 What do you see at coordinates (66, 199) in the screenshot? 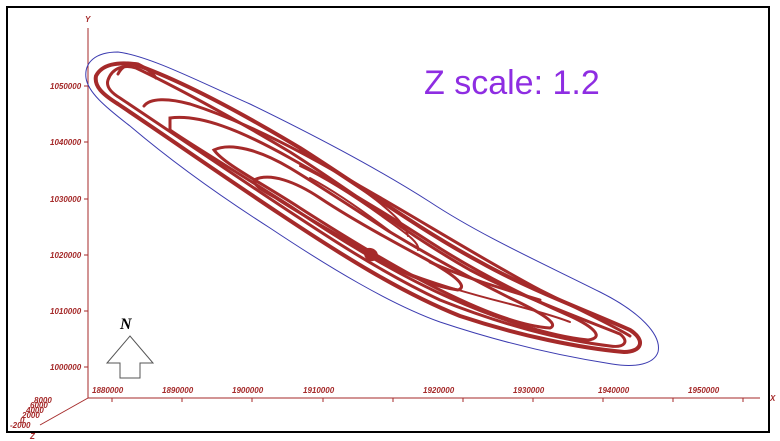
I see `y-tick-label: 1030000` at bounding box center [66, 199].